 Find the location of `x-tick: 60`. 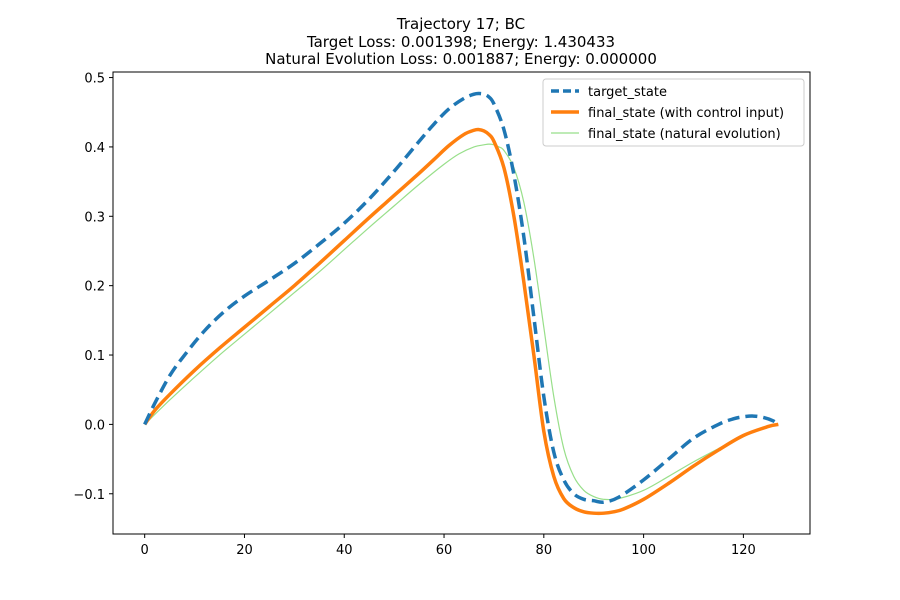

x-tick: 60 is located at coordinates (444, 546).